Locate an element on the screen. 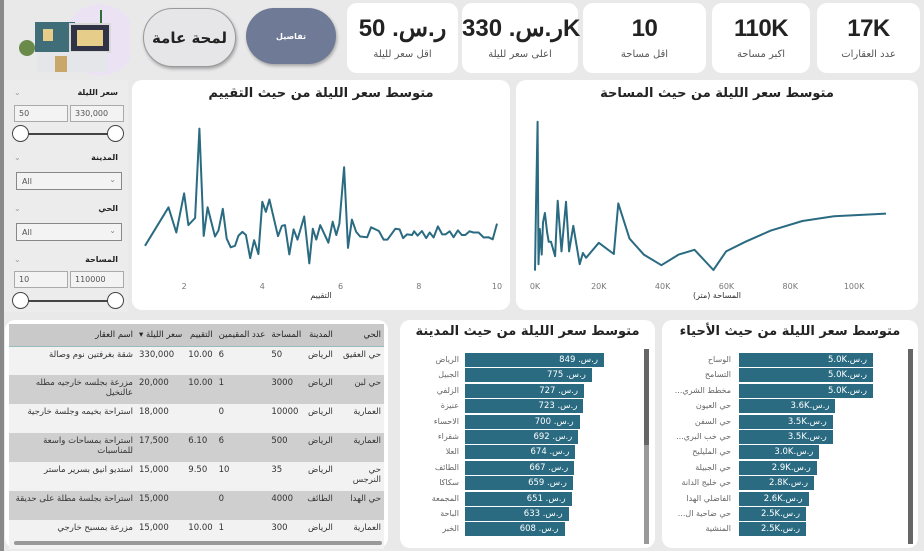 This screenshot has height=551, width=924. column-header: اسم العقار is located at coordinates (72, 335).